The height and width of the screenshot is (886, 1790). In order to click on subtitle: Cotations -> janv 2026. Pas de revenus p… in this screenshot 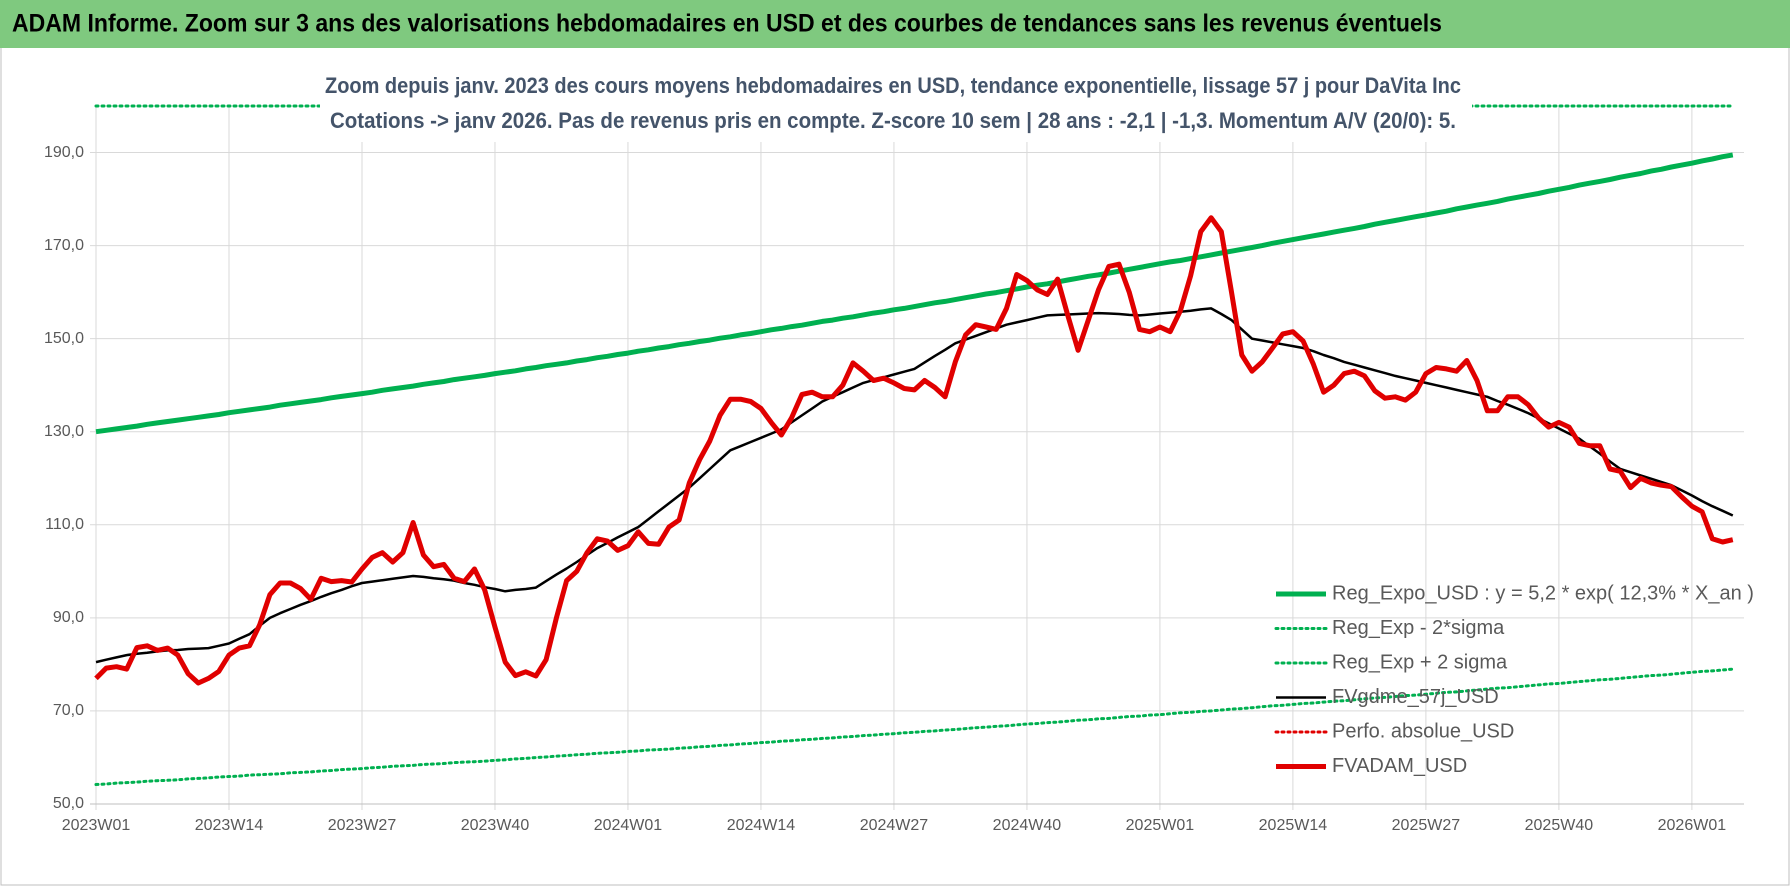, I will do `click(893, 120)`.